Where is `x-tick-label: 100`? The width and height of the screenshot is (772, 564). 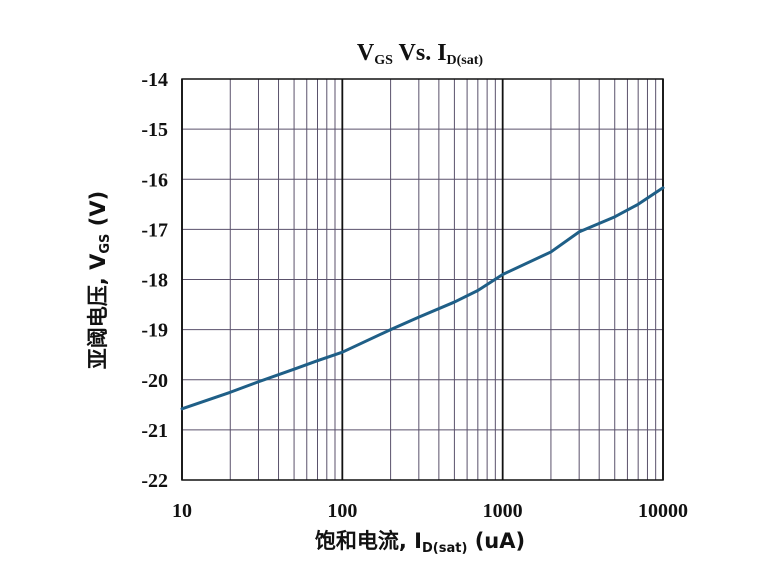 x-tick-label: 100 is located at coordinates (342, 511).